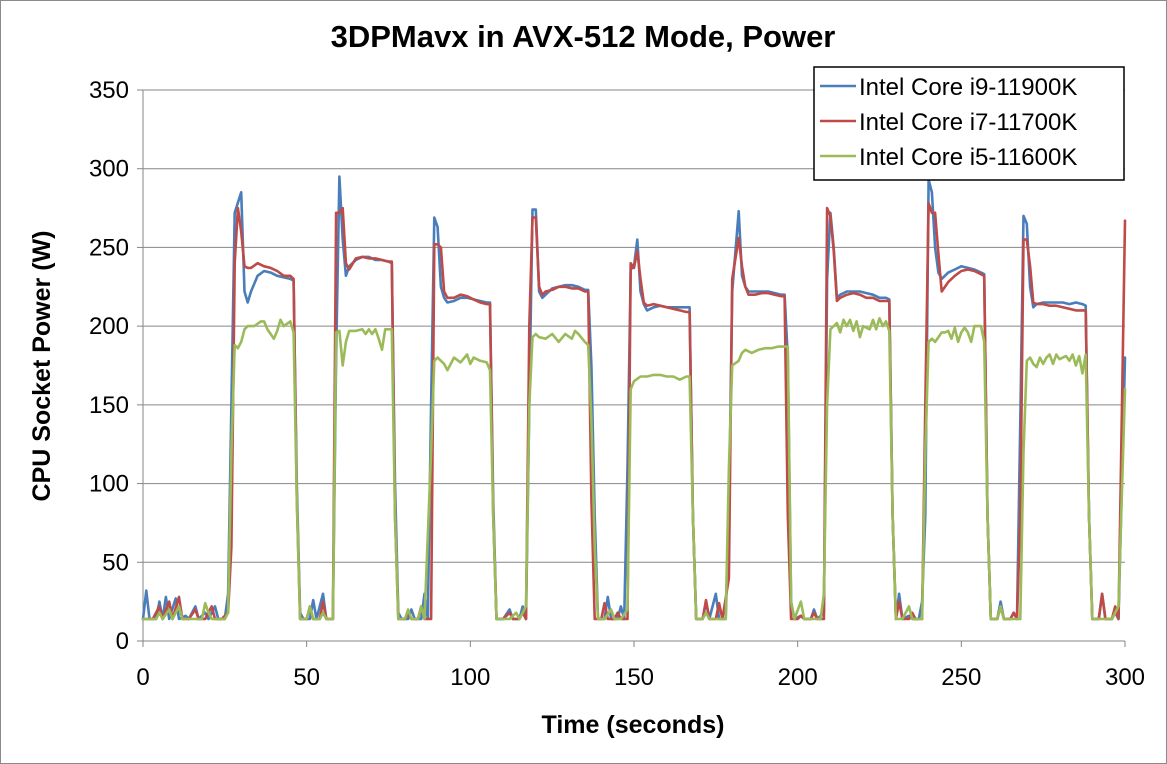  I want to click on x-tick-label: 0, so click(142, 677).